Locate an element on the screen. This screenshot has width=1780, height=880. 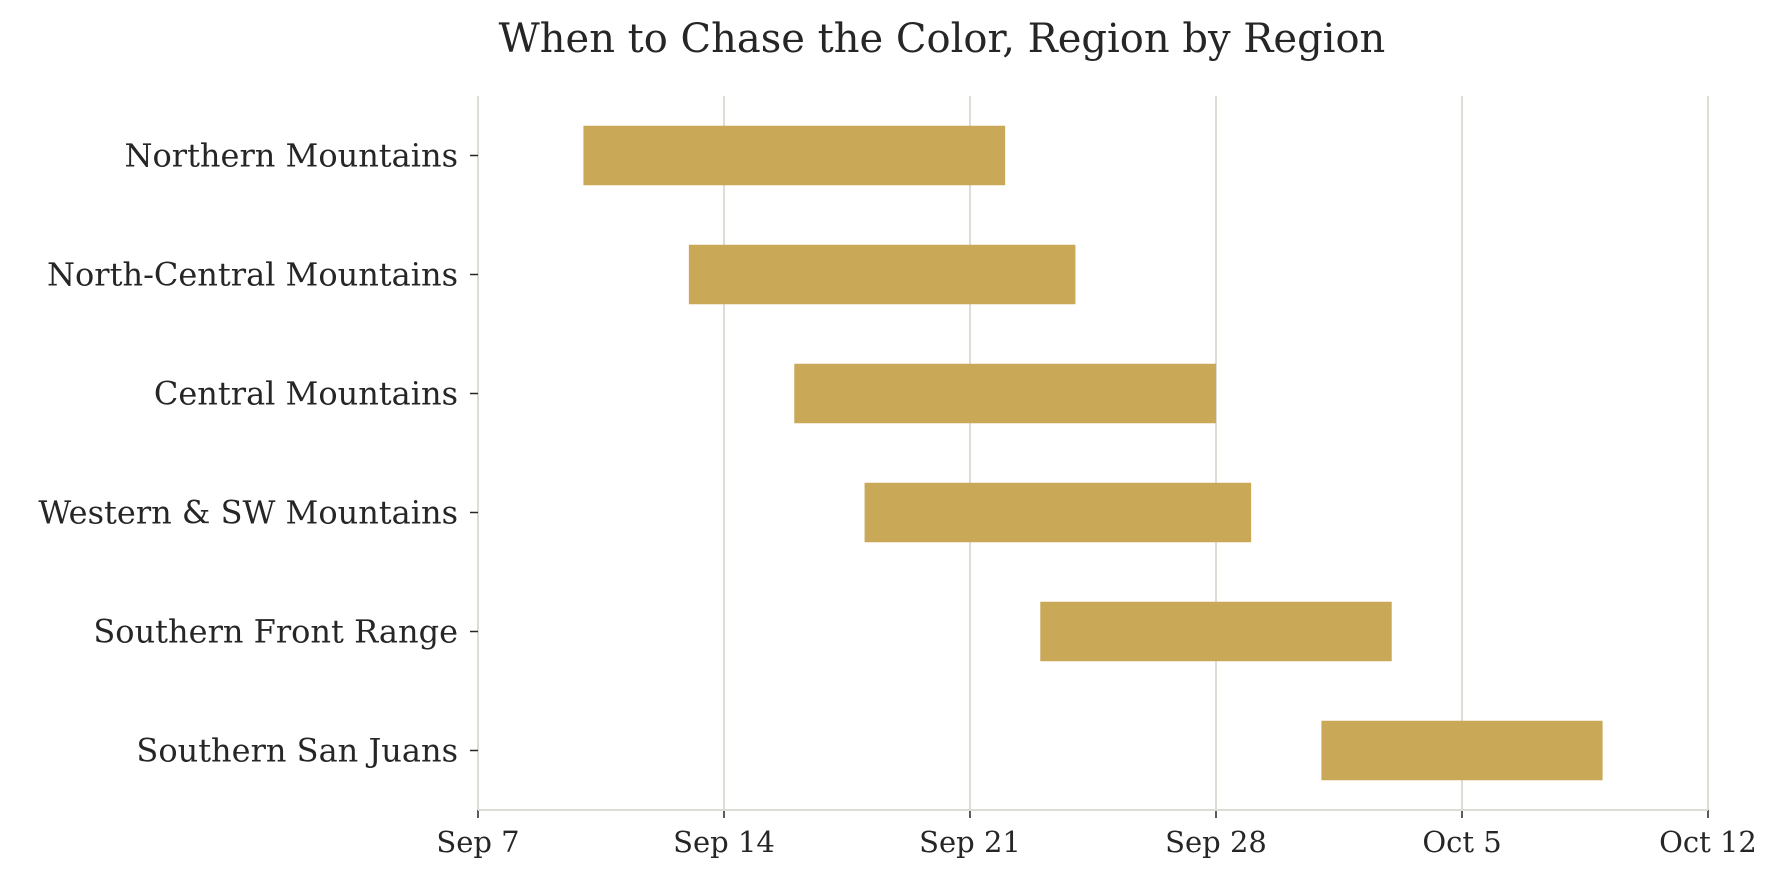
x-tick-label: Sep 28 is located at coordinates (1216, 842).